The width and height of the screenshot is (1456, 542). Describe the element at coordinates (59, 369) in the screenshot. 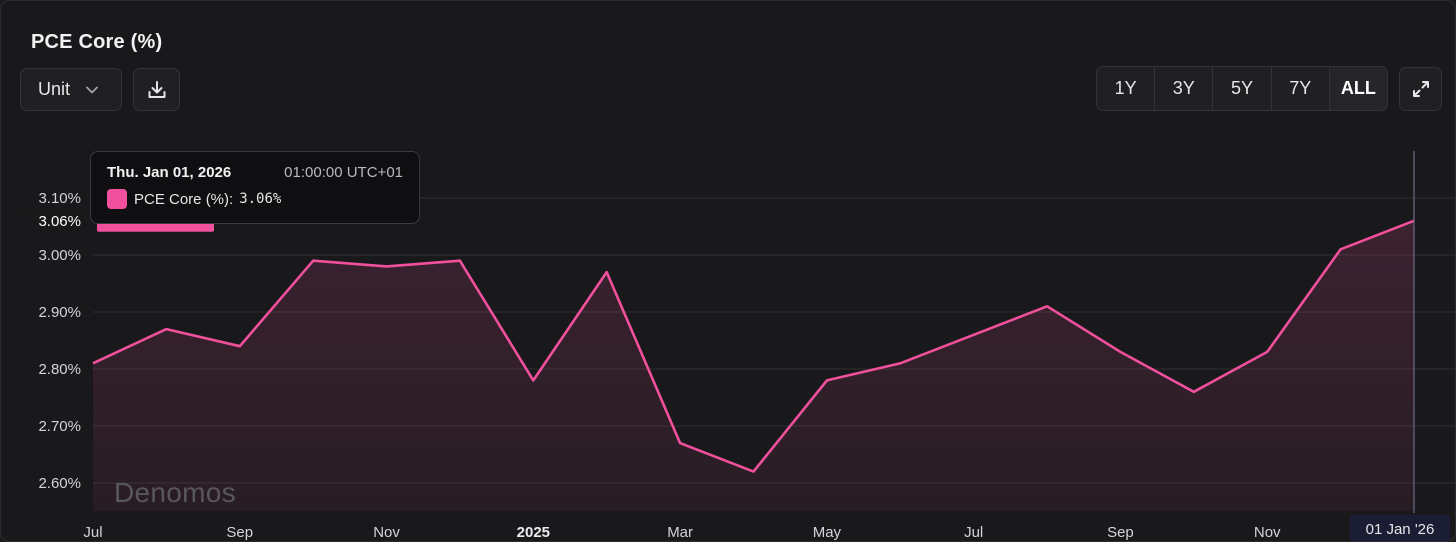

I see `y-tick-label: 2.80%` at that location.